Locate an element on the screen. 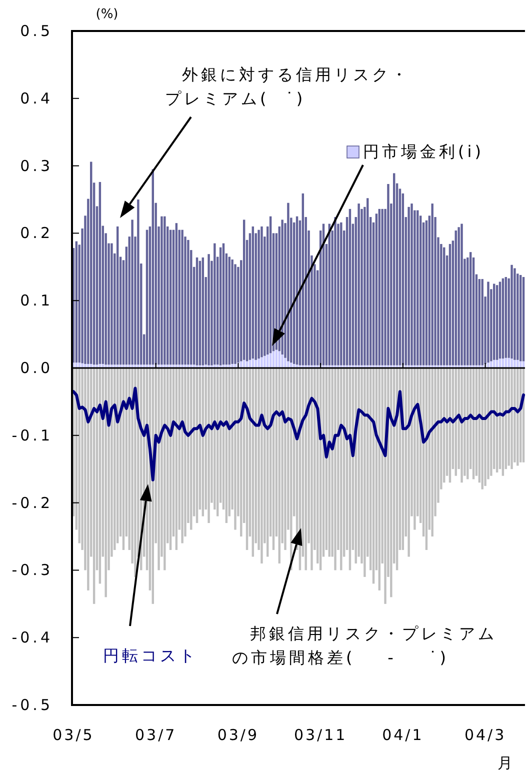 The image size is (526, 775). y-tick-label: 0.2 is located at coordinates (36, 233).